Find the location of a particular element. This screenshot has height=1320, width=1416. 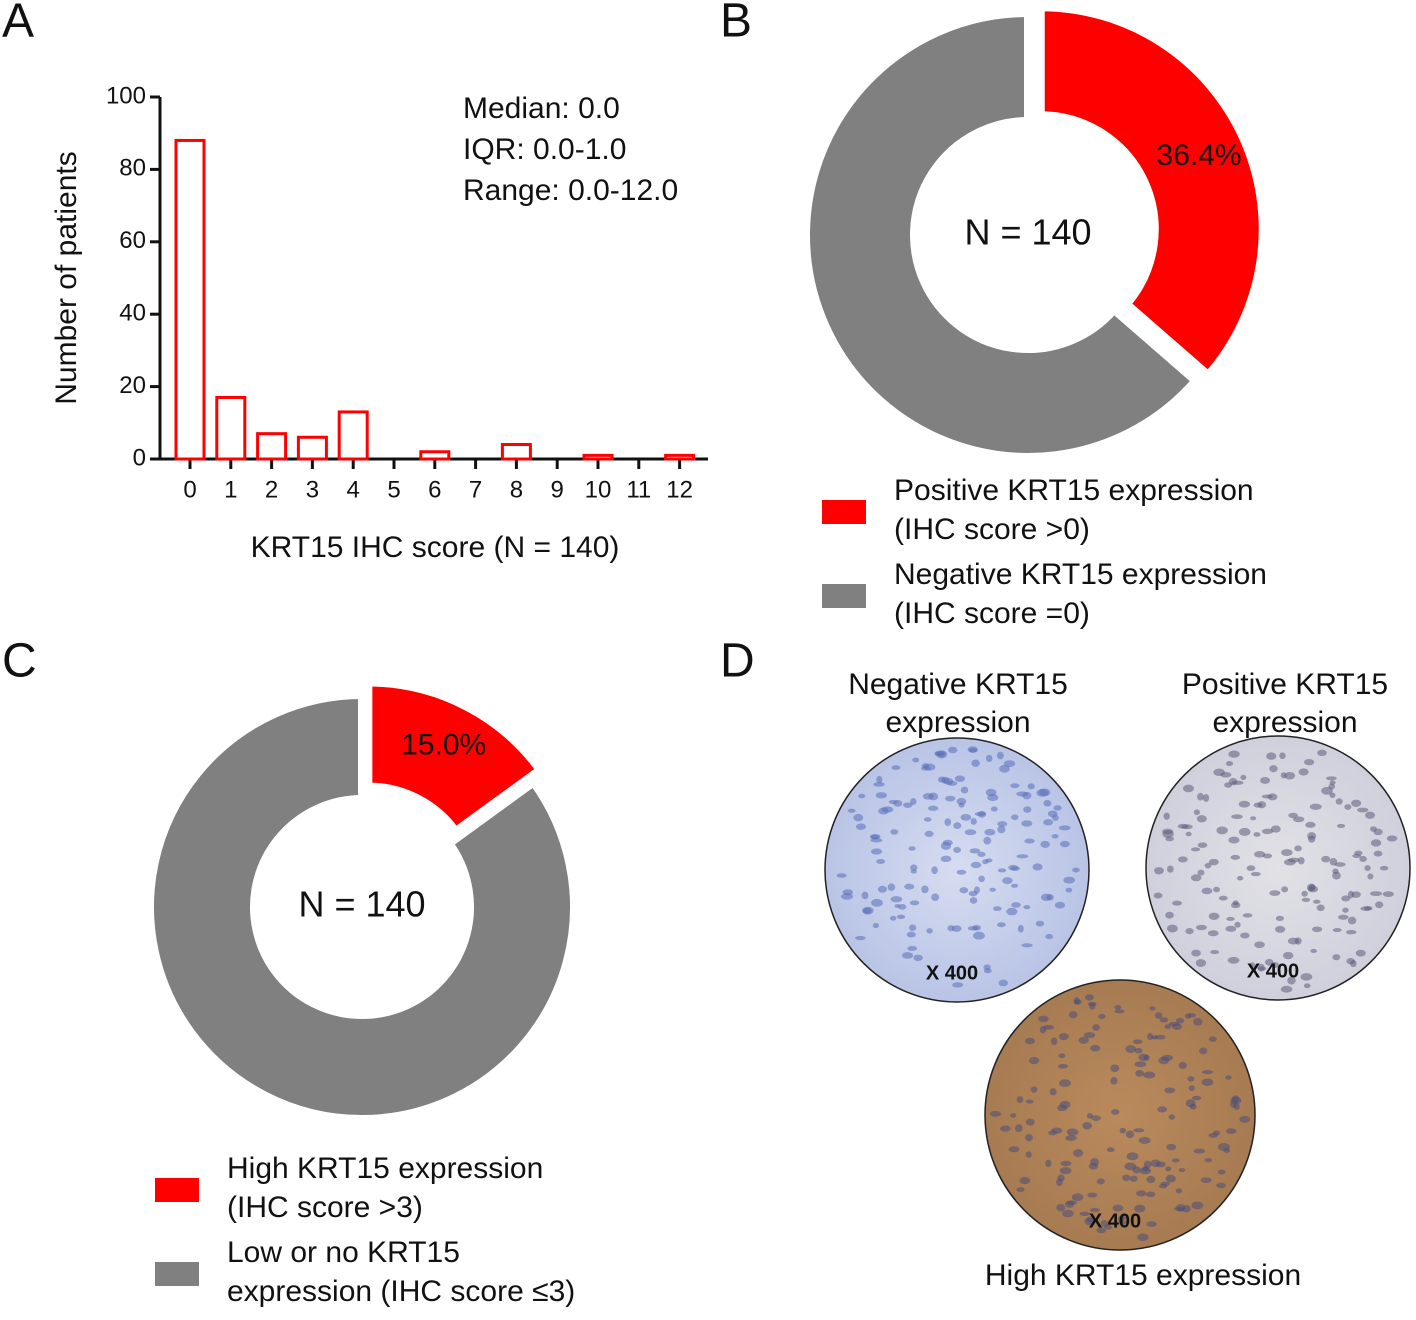

bar is located at coordinates (272, 446).